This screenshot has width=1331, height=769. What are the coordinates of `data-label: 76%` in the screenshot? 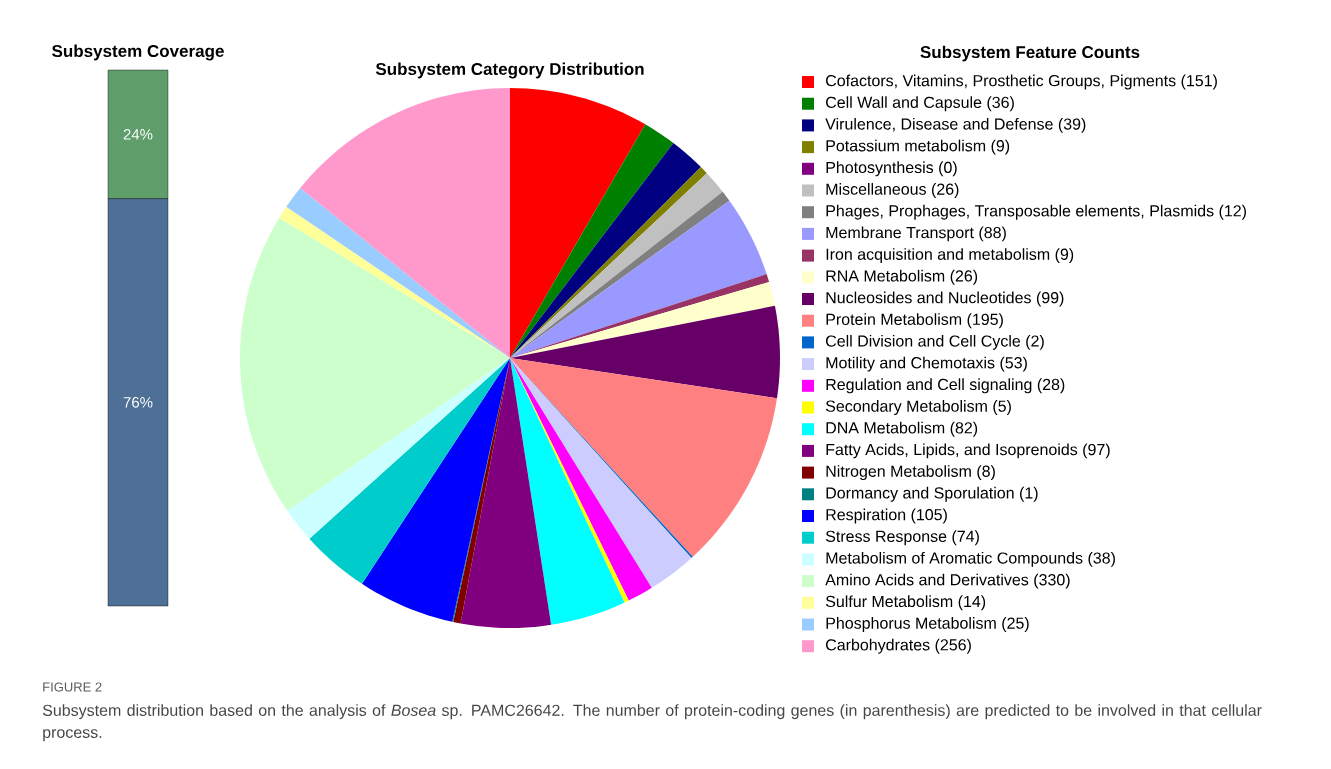 It's located at (138, 402).